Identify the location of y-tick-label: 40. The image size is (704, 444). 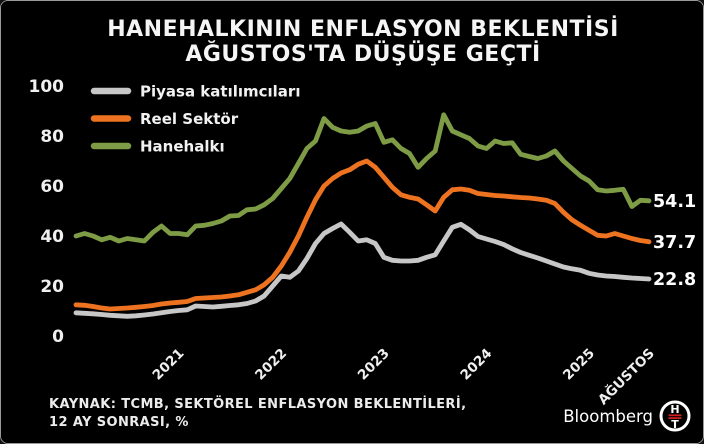
(52, 237).